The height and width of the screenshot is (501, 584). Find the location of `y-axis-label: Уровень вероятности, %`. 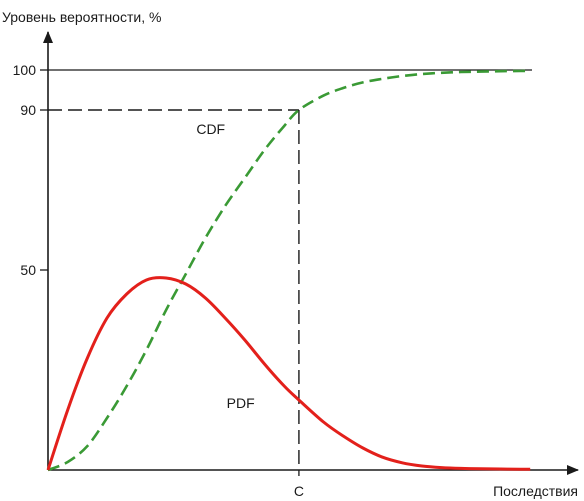

y-axis-label: Уровень вероятности, % is located at coordinates (81, 17).